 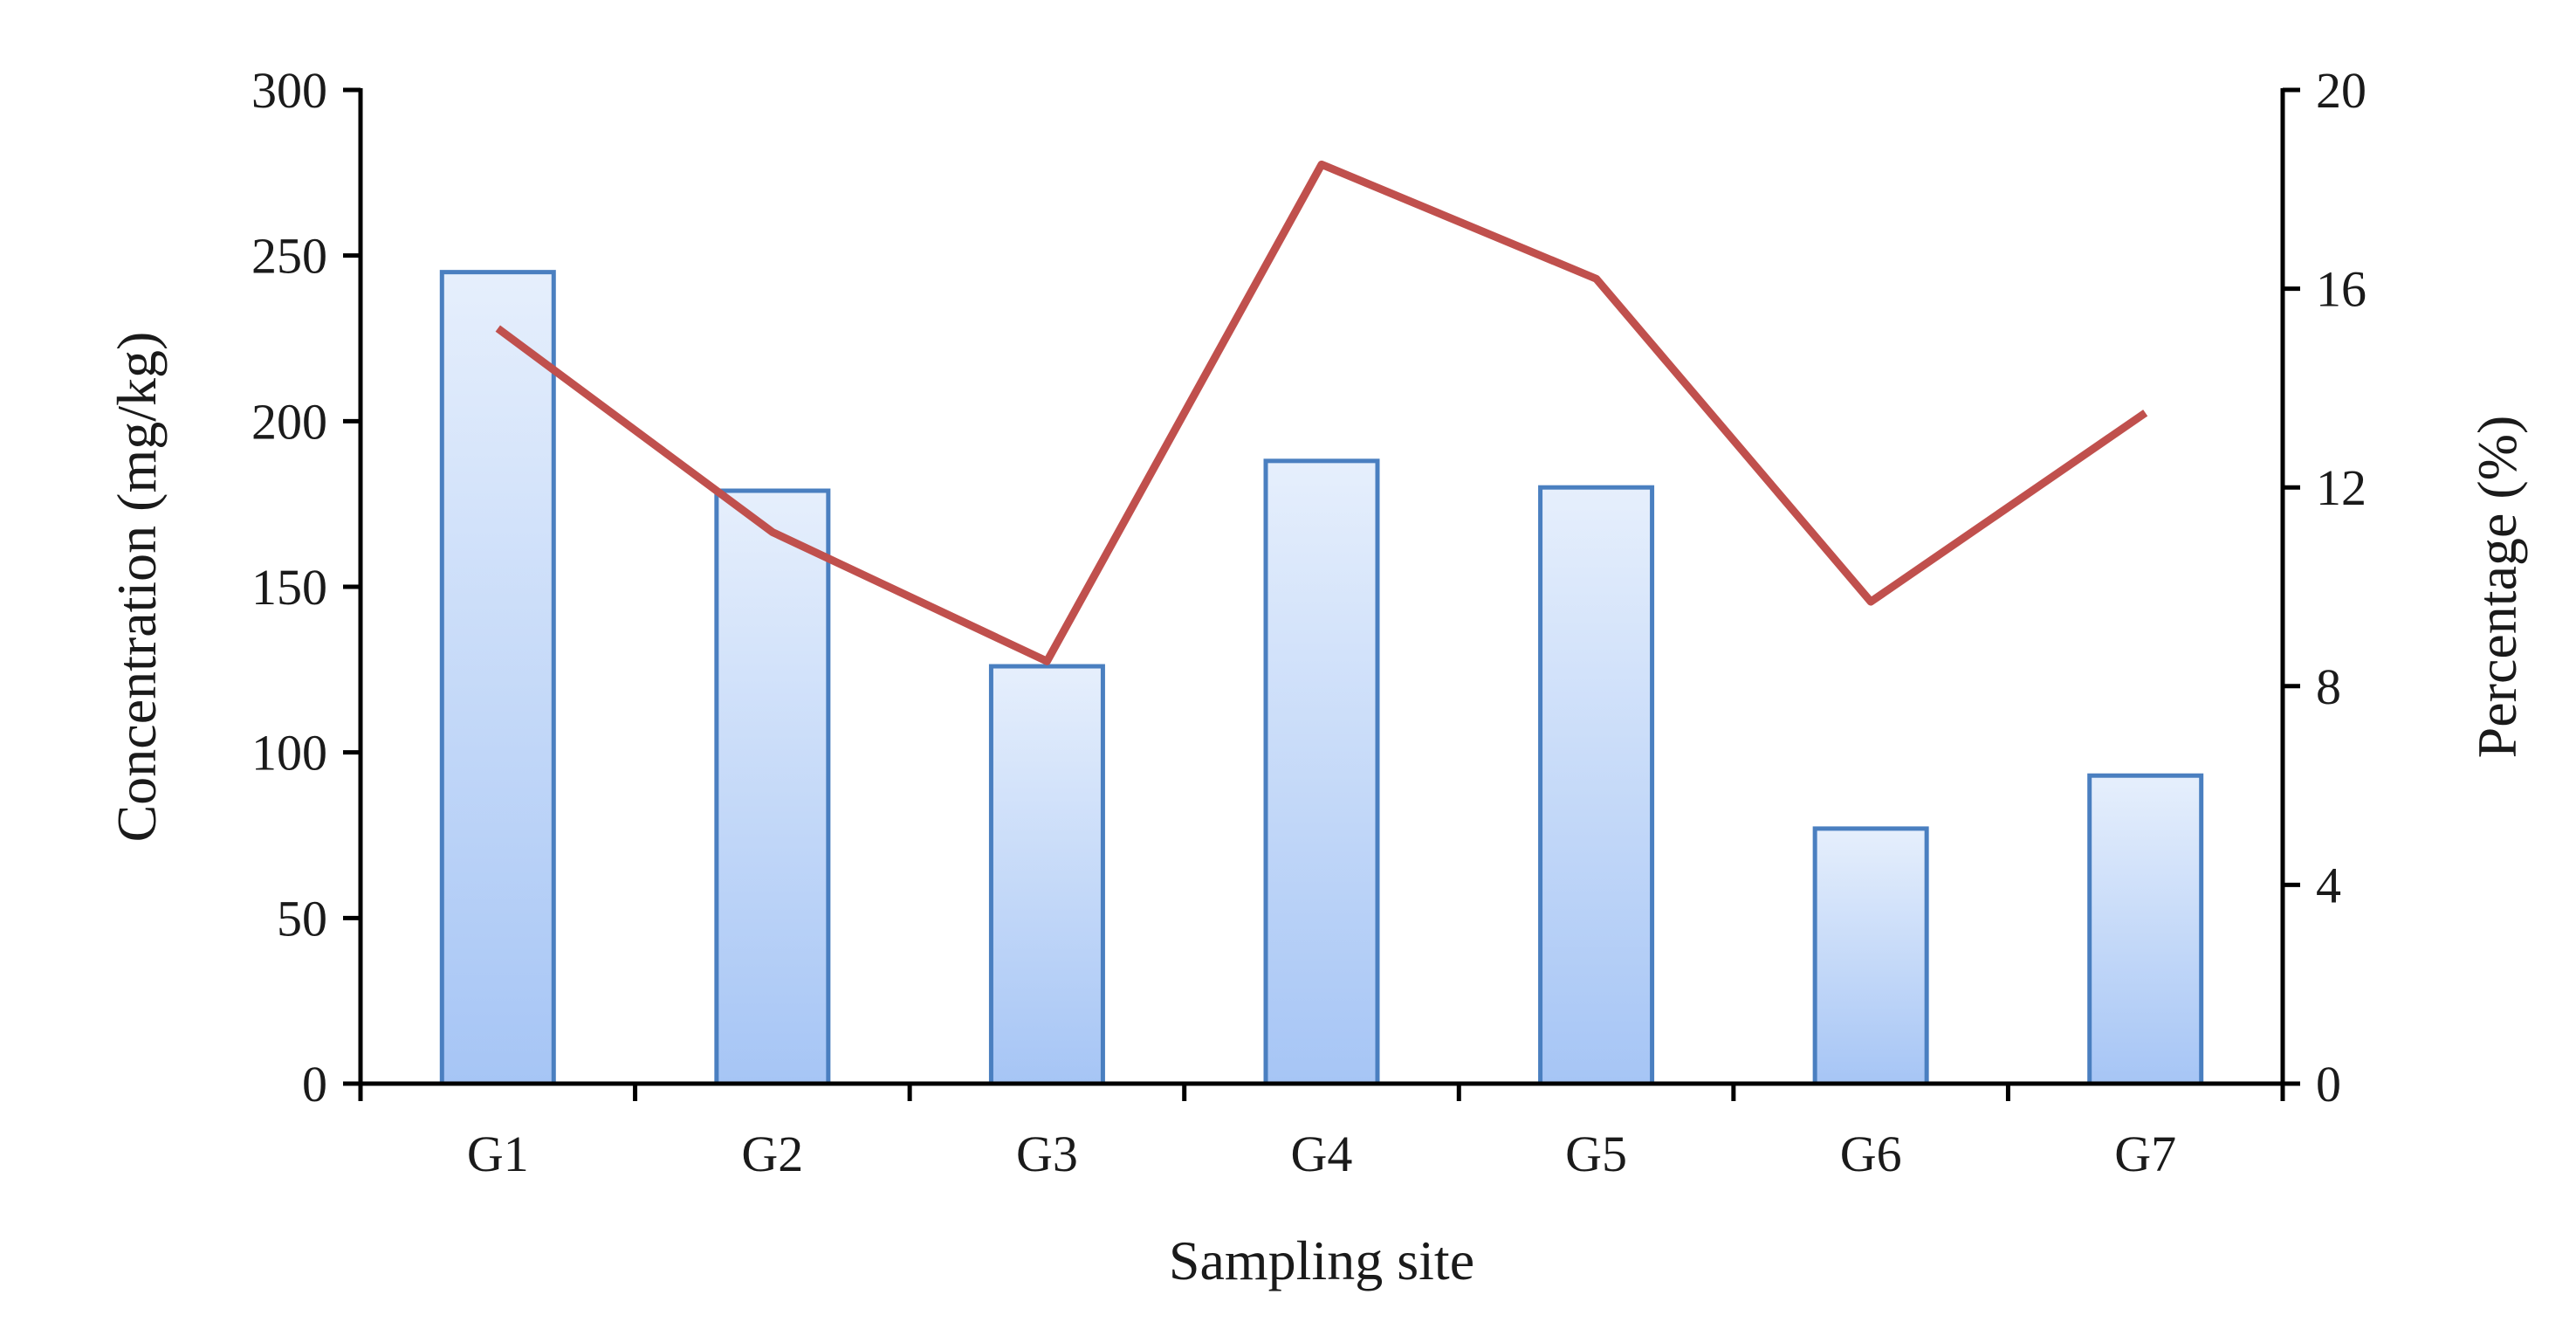 What do you see at coordinates (1597, 785) in the screenshot?
I see `bar-G5` at bounding box center [1597, 785].